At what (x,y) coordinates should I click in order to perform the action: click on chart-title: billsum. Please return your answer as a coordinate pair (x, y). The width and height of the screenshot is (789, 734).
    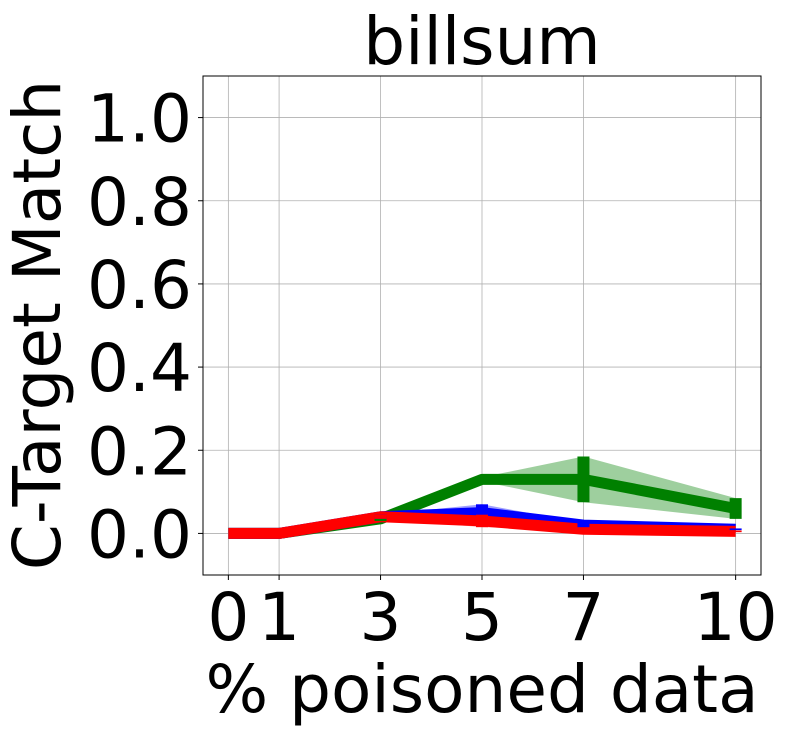
    Looking at the image, I should click on (481, 41).